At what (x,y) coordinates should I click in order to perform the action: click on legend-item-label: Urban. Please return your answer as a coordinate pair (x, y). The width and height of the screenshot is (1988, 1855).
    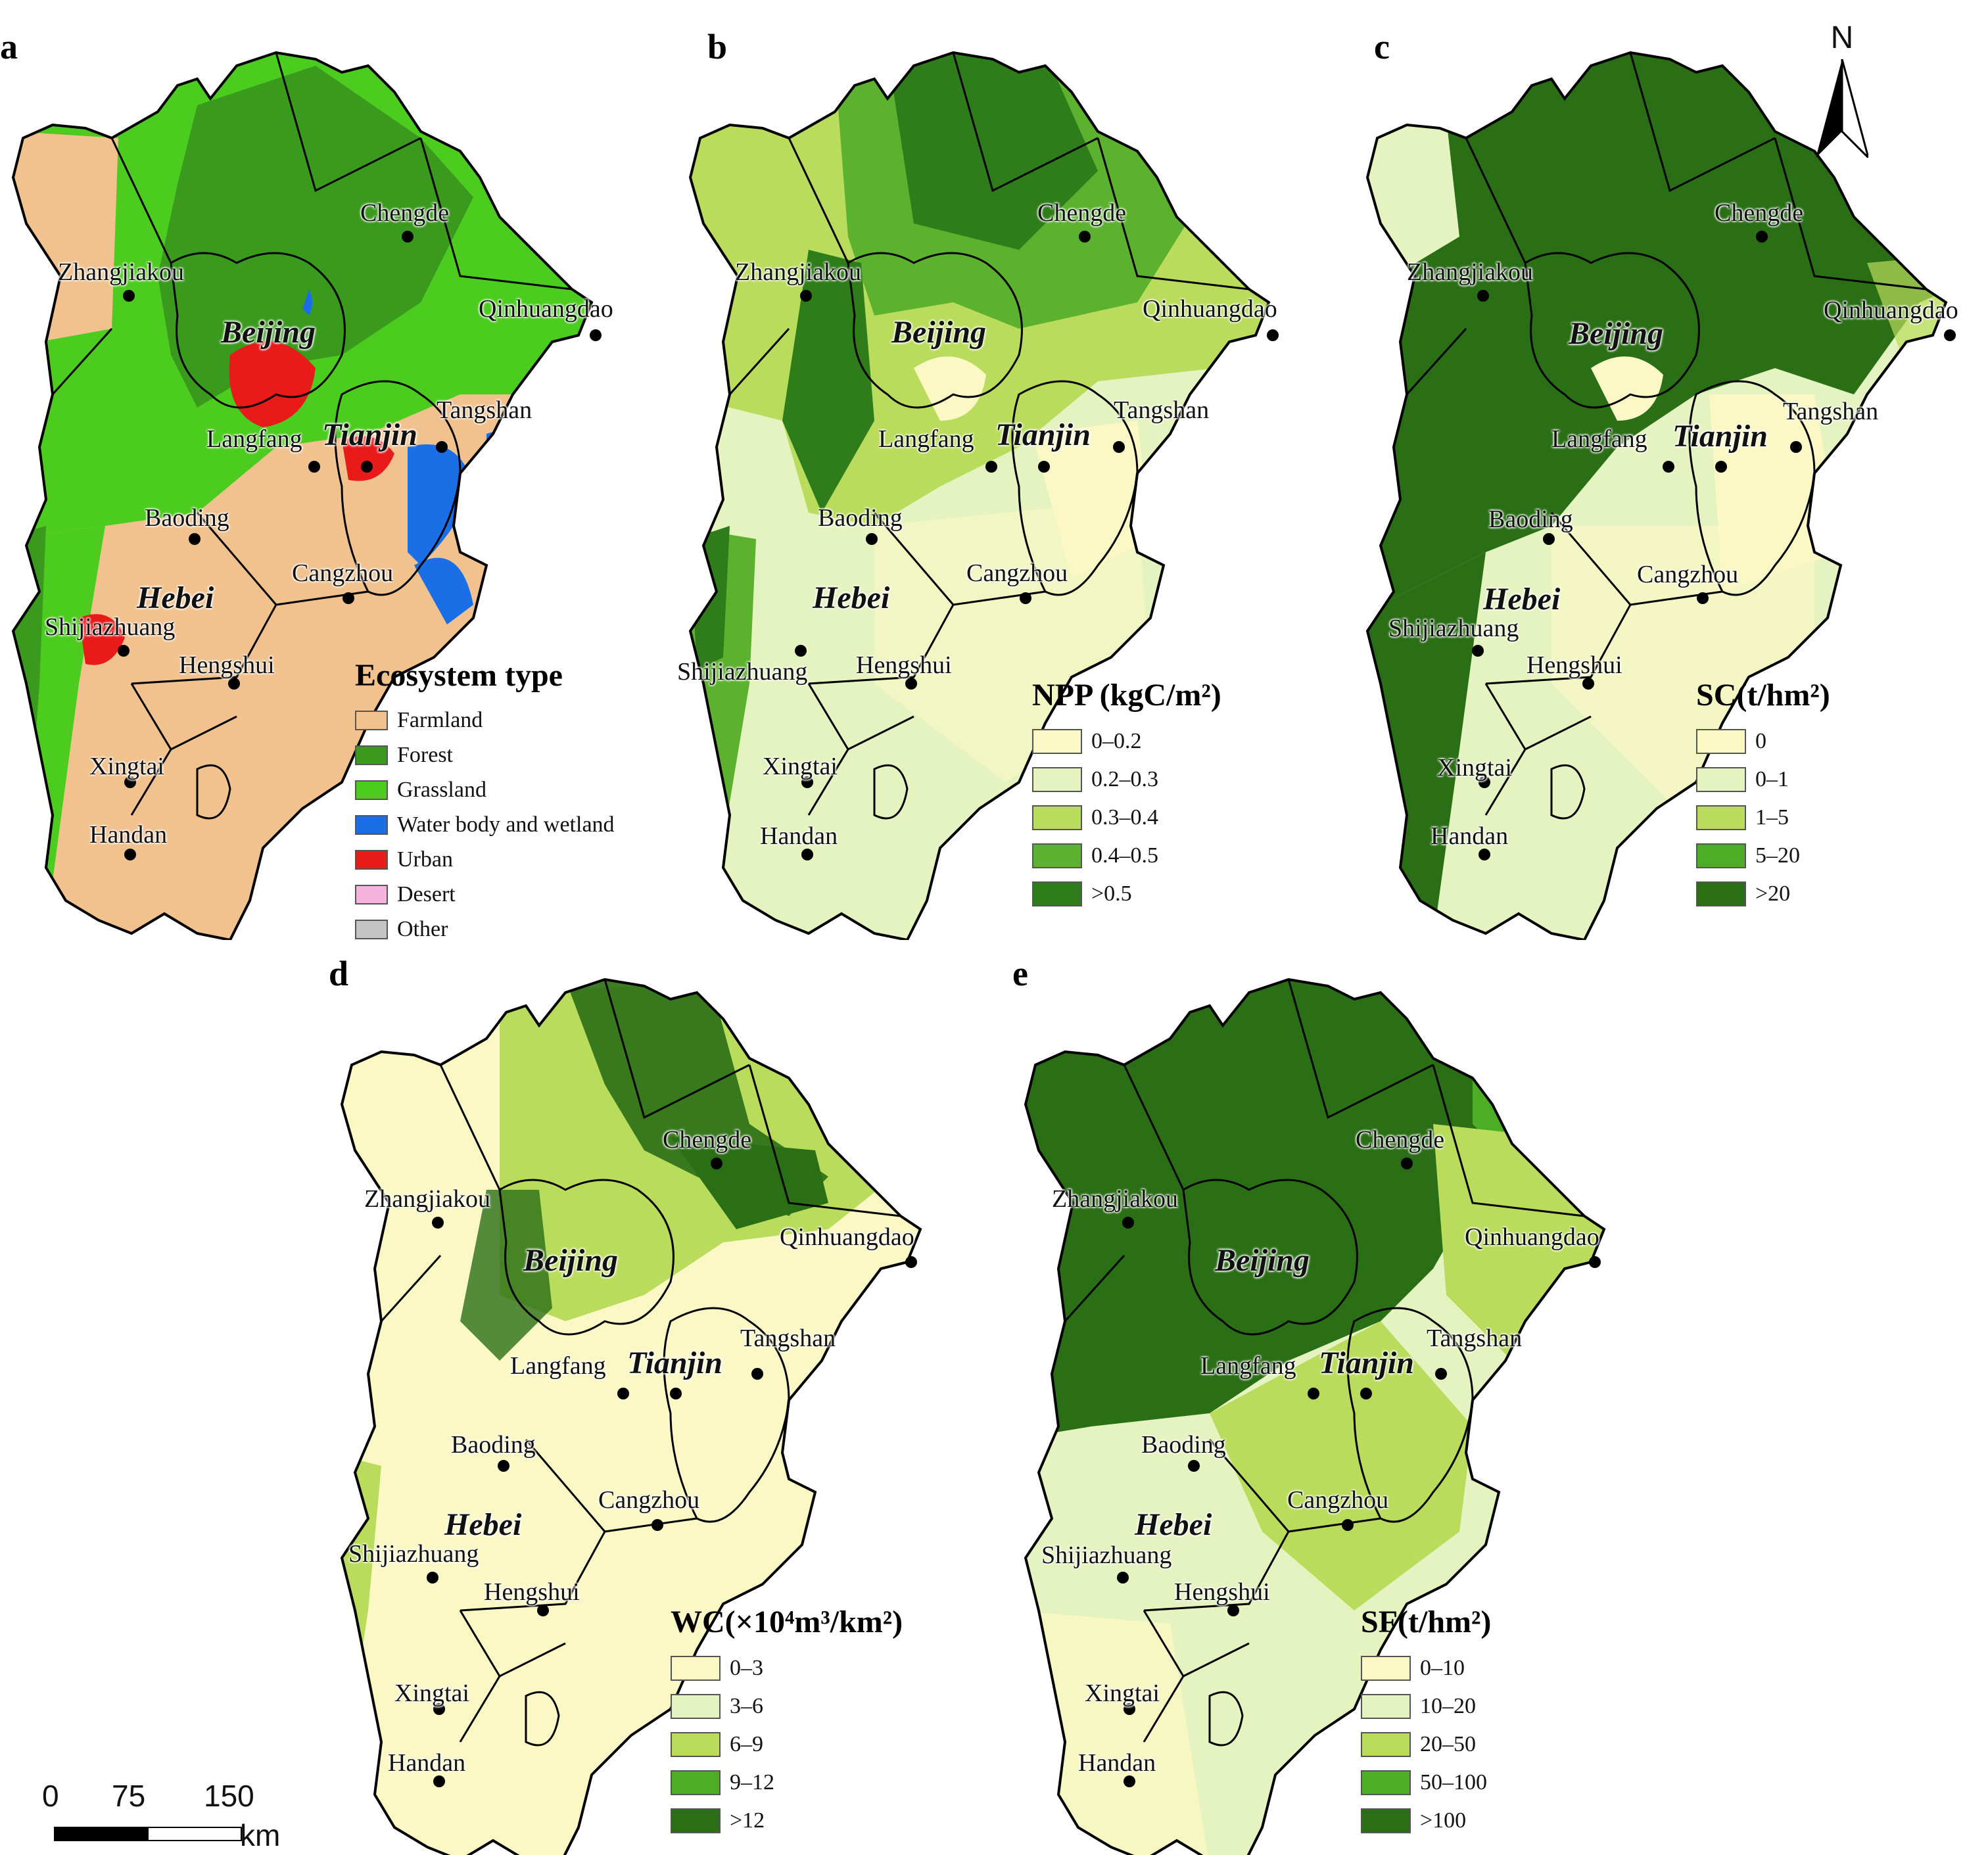
    Looking at the image, I should click on (425, 859).